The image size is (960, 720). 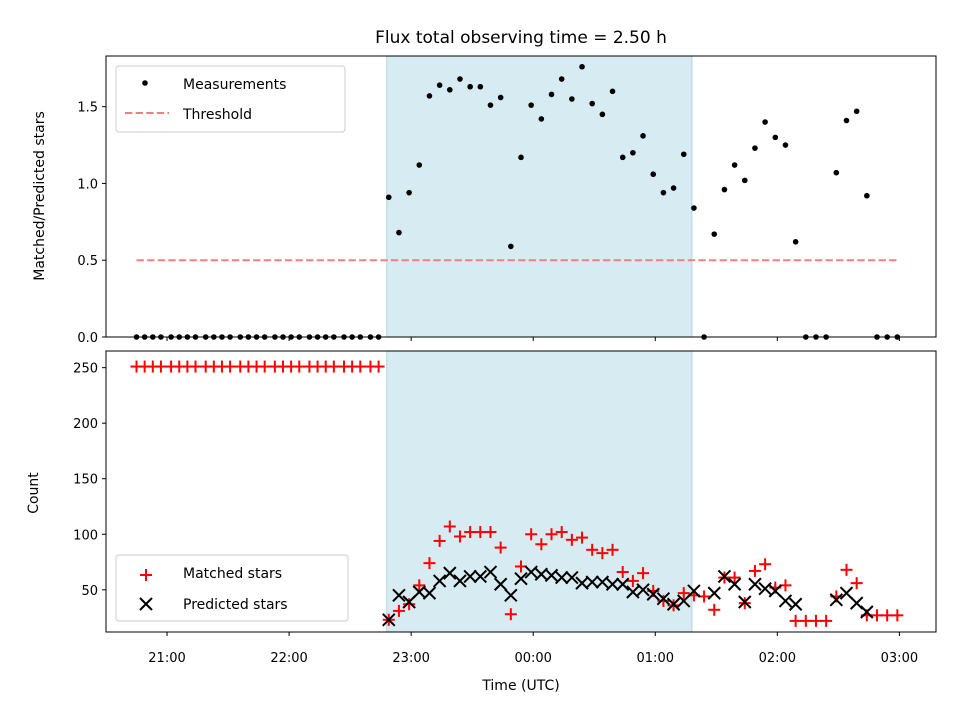 I want to click on x-tick-label: 03:00, so click(x=899, y=658).